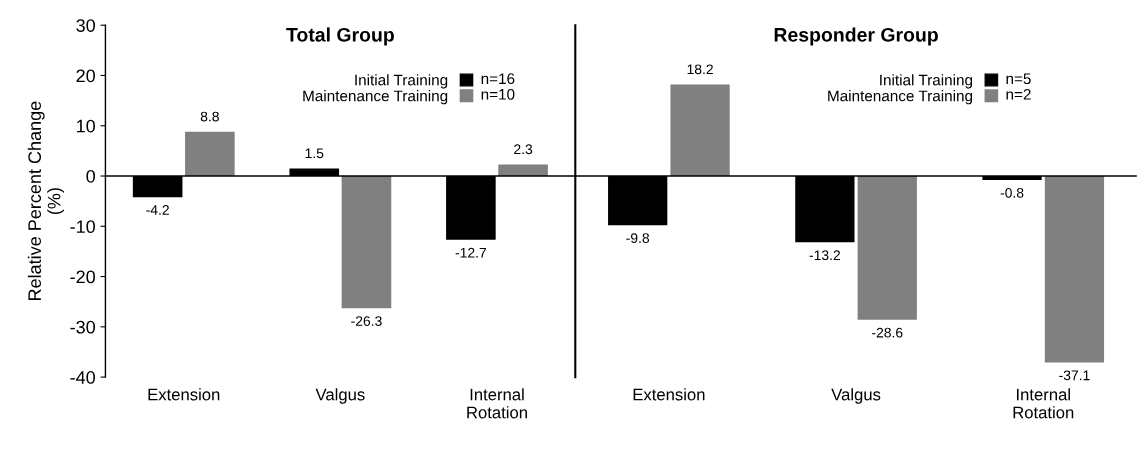 This screenshot has width=1146, height=450. Describe the element at coordinates (824, 255) in the screenshot. I see `data-label: -13.2` at that location.